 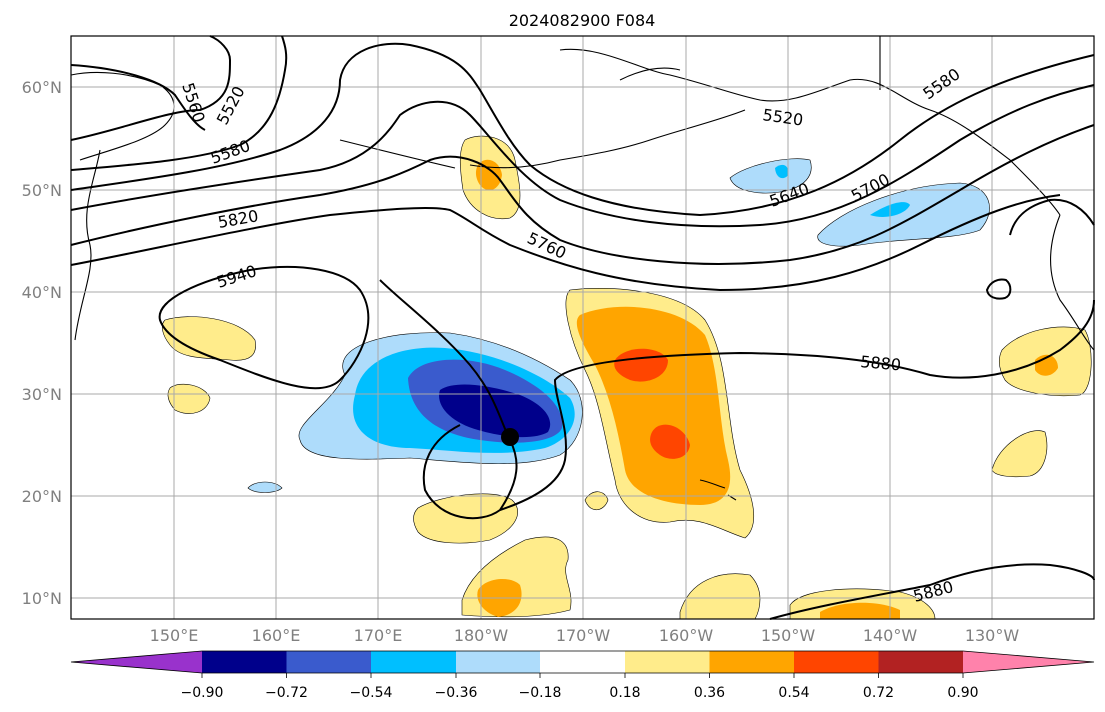 I want to click on lon-label-170w: 170°W, so click(x=583, y=635).